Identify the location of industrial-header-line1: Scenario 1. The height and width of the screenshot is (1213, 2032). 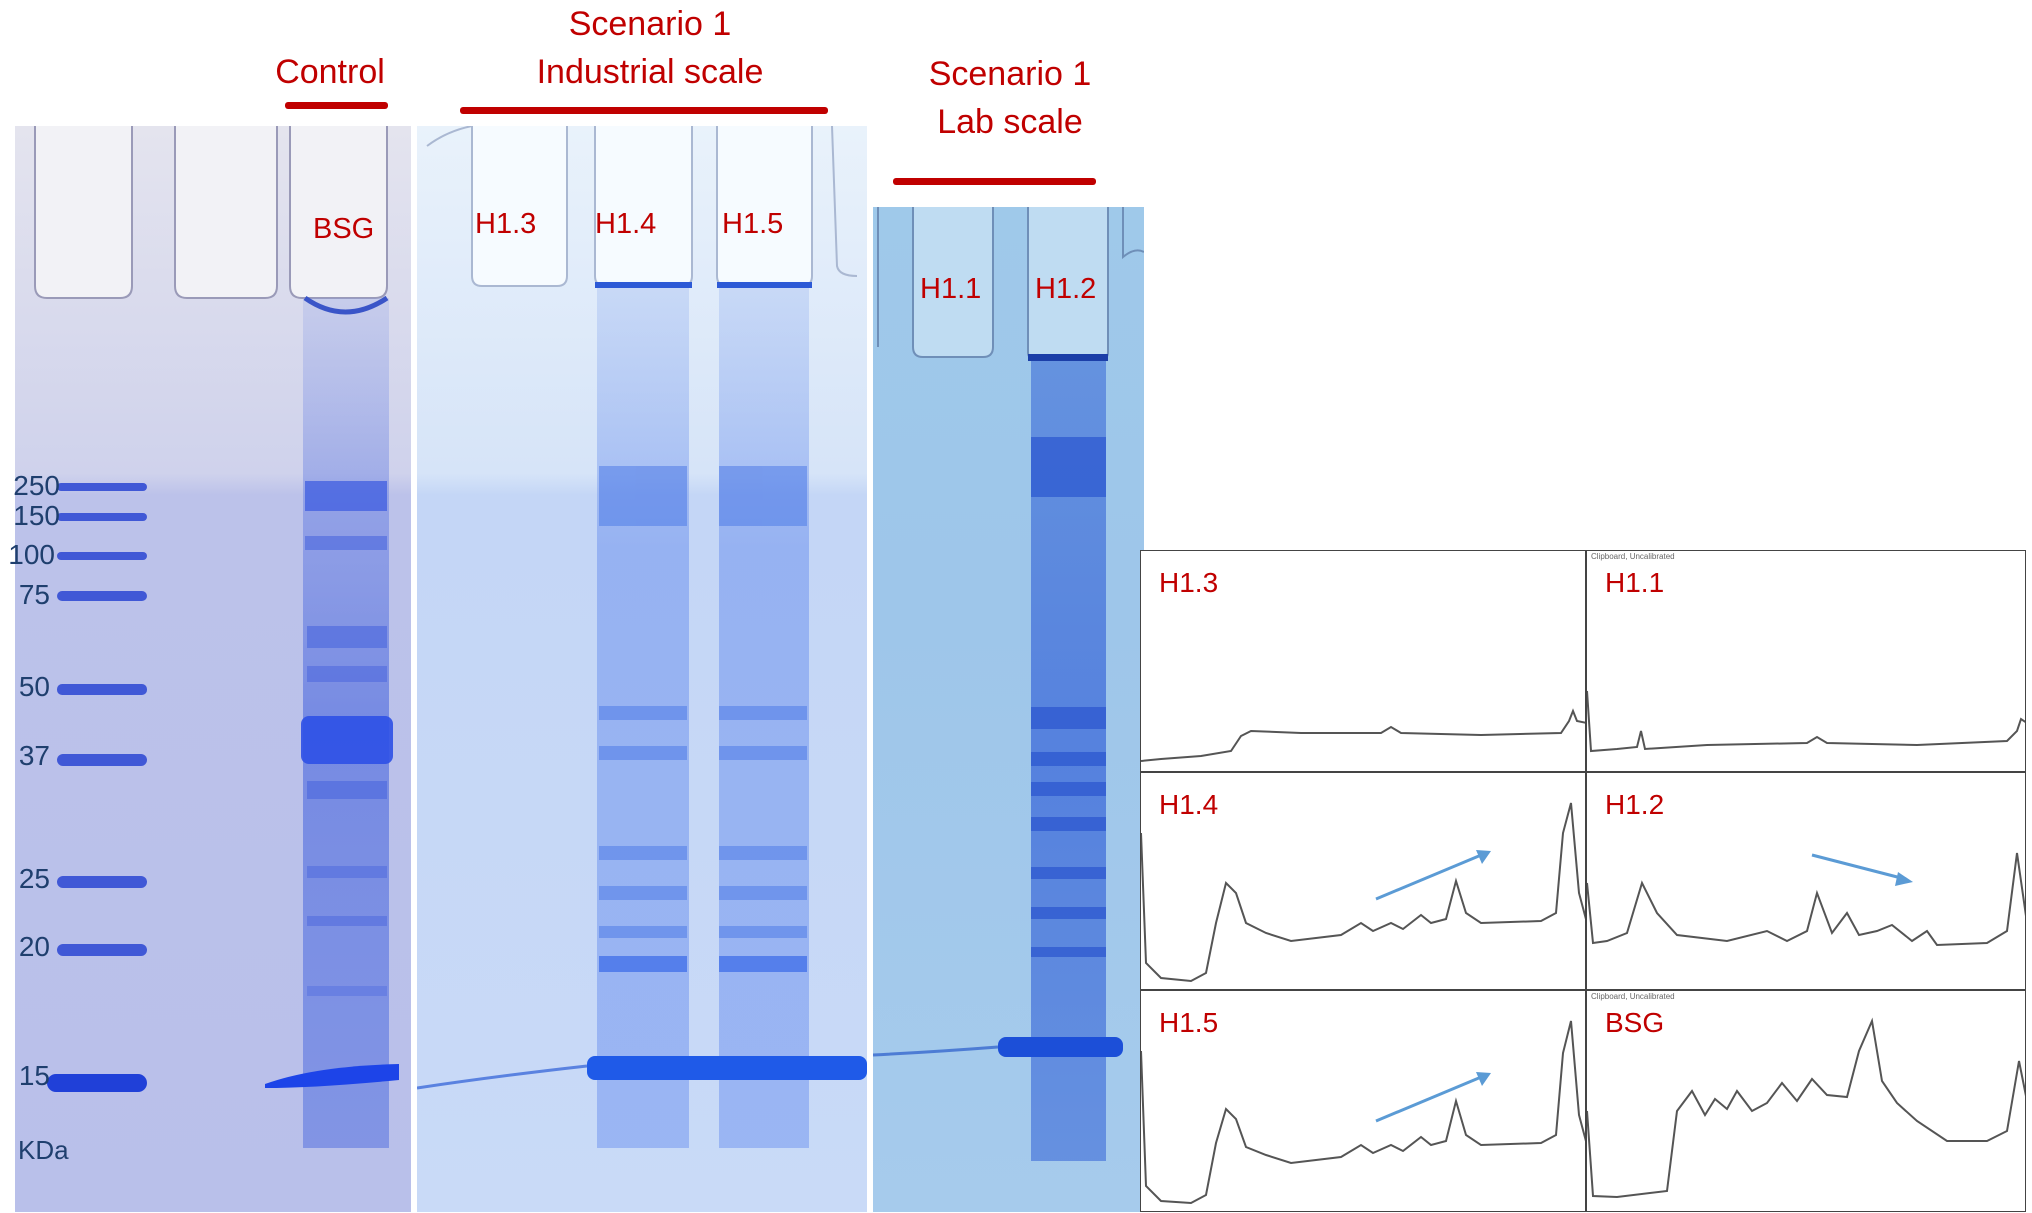
(650, 24).